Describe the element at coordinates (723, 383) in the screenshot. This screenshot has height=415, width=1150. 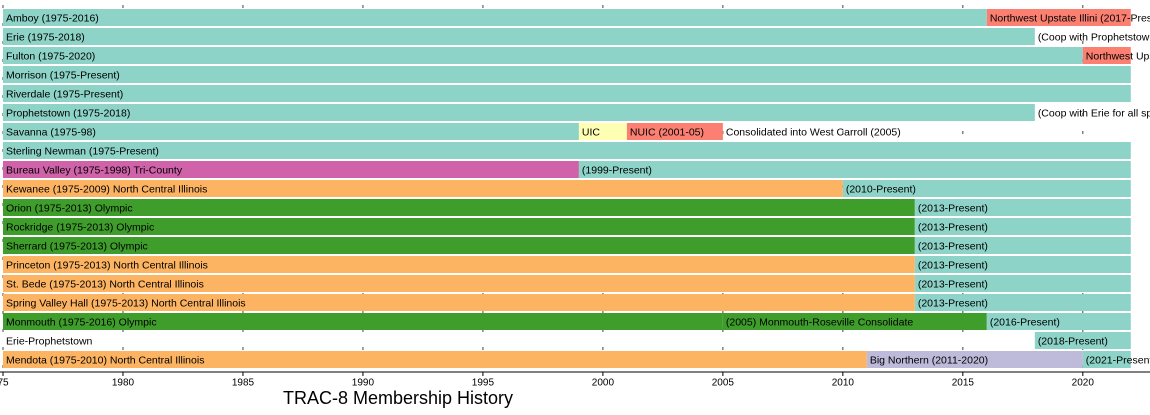
I see `x-tick-label: 2005` at that location.